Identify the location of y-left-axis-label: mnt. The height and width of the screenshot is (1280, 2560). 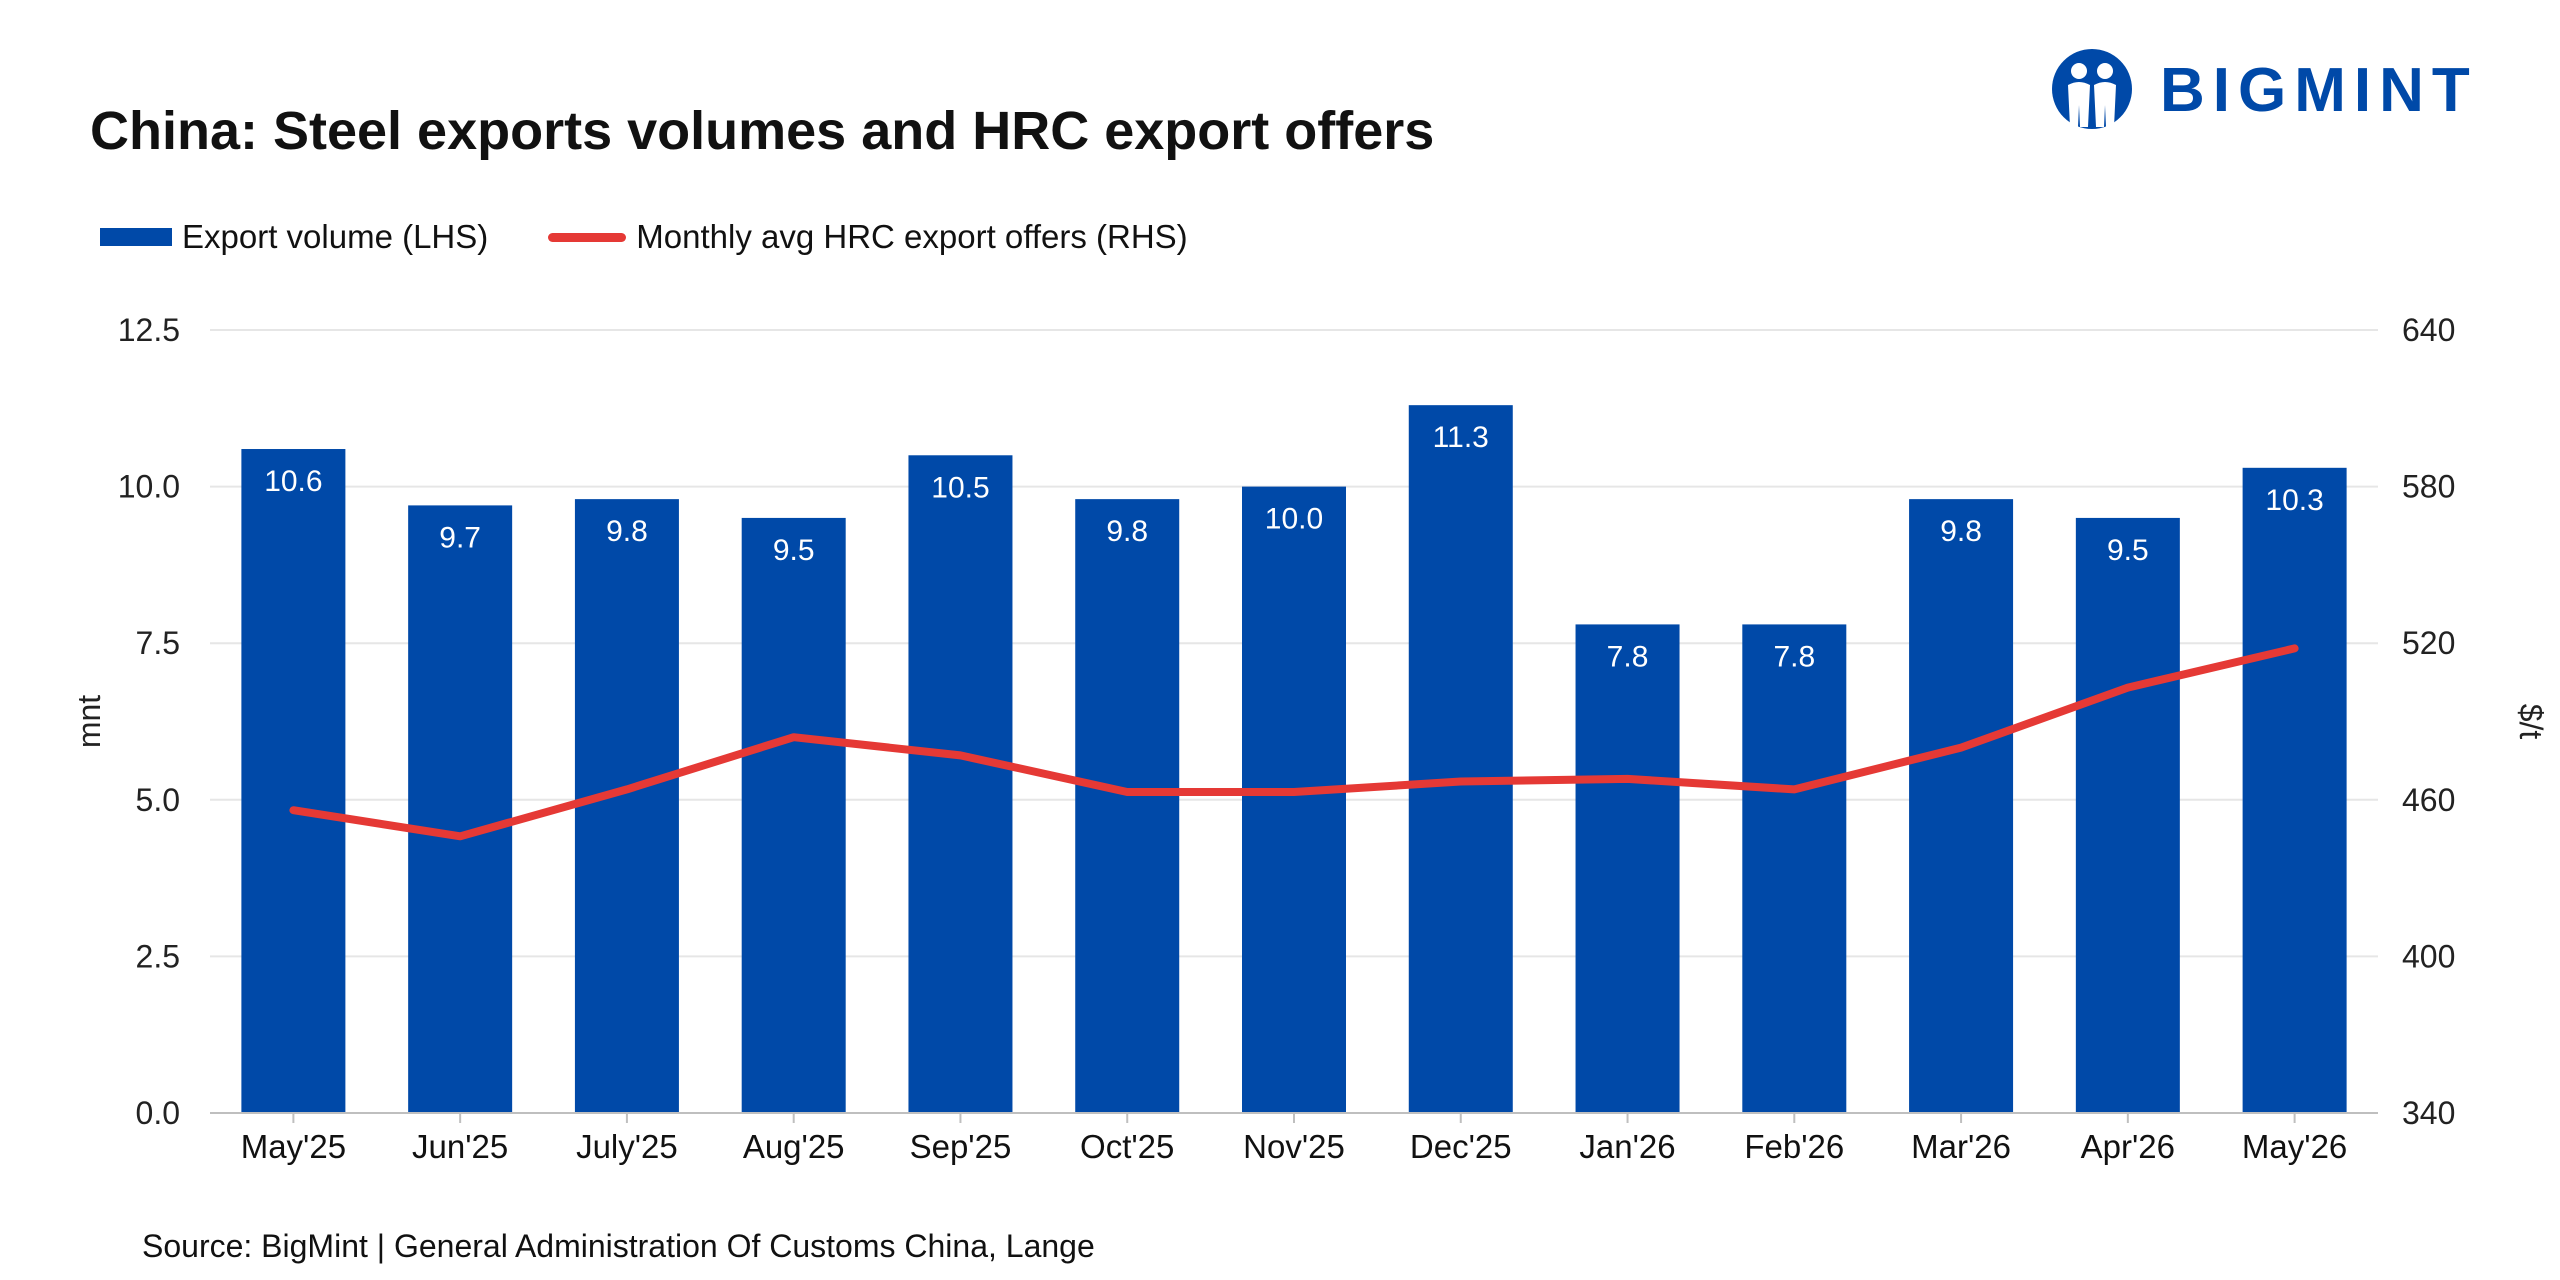
(89, 721).